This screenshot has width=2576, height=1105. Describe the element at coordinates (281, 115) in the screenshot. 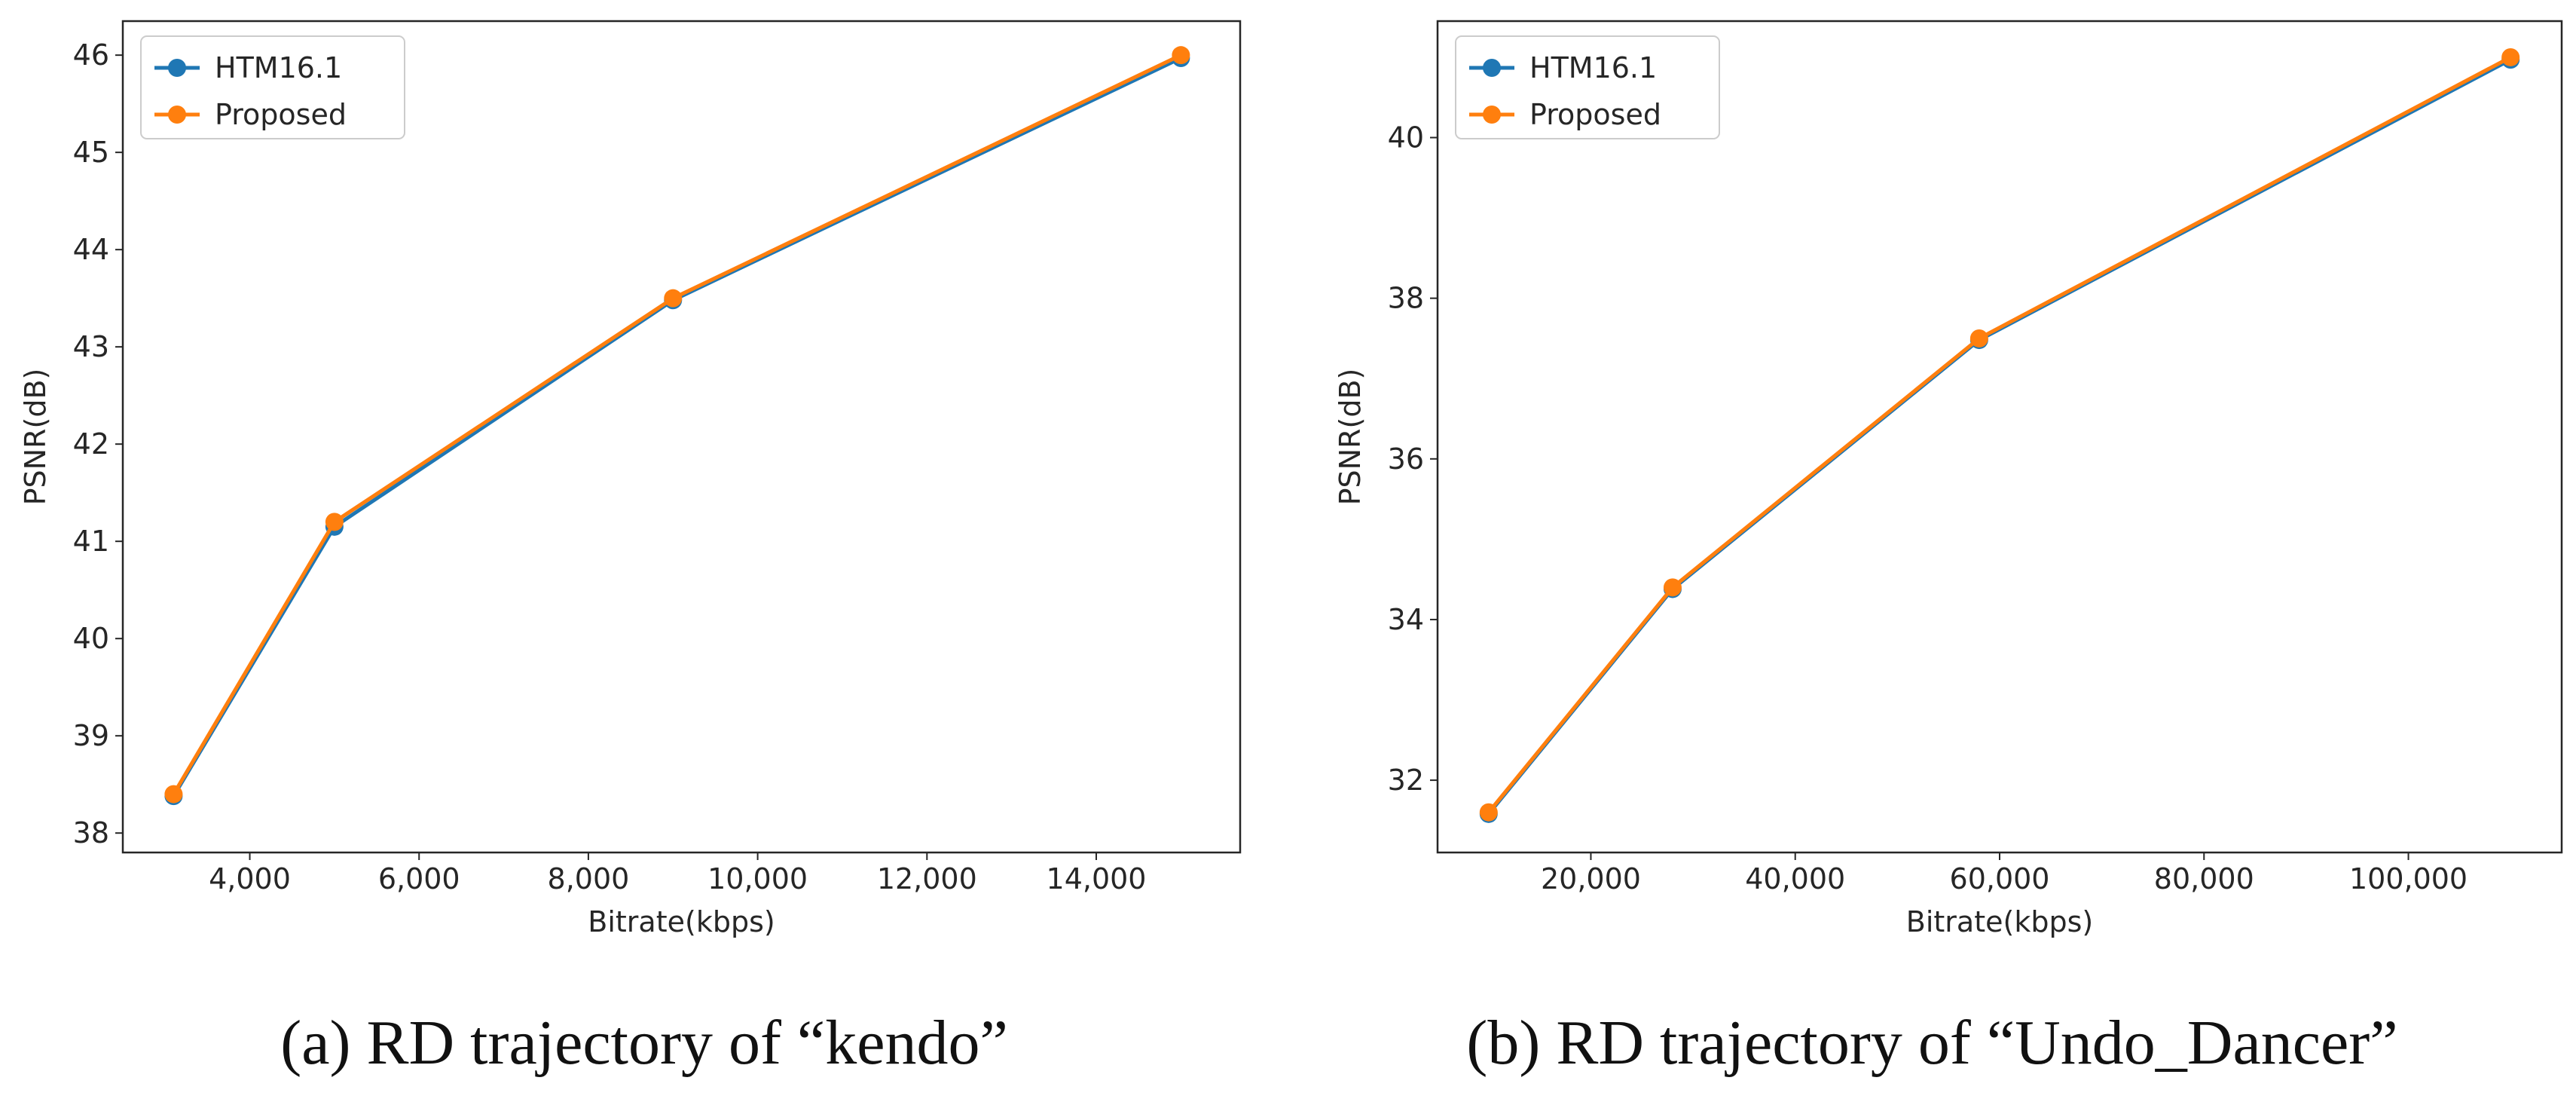

I see `kendo-legend-label-proposed: Proposed` at that location.